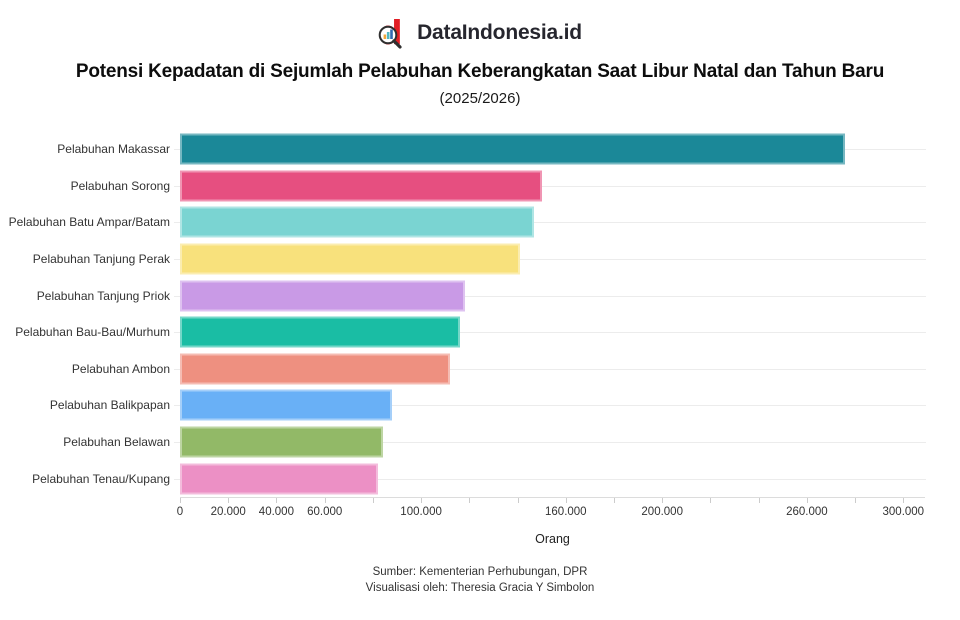 This screenshot has height=620, width=960. I want to click on bar-pelabuhan-tanjung-perak, so click(350, 259).